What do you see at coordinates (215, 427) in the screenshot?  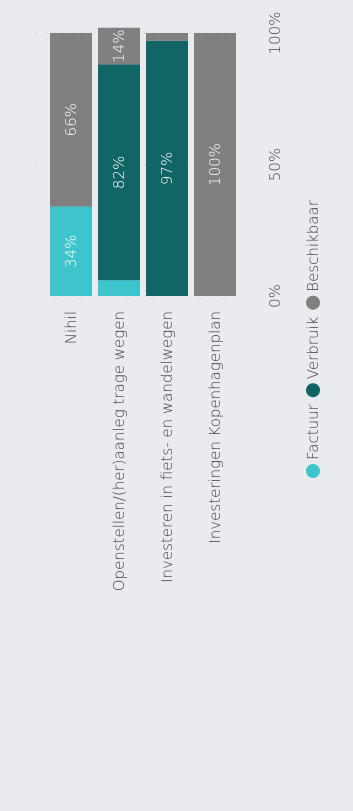 I see `category-label: Investeringen Kopenhagenplan` at bounding box center [215, 427].